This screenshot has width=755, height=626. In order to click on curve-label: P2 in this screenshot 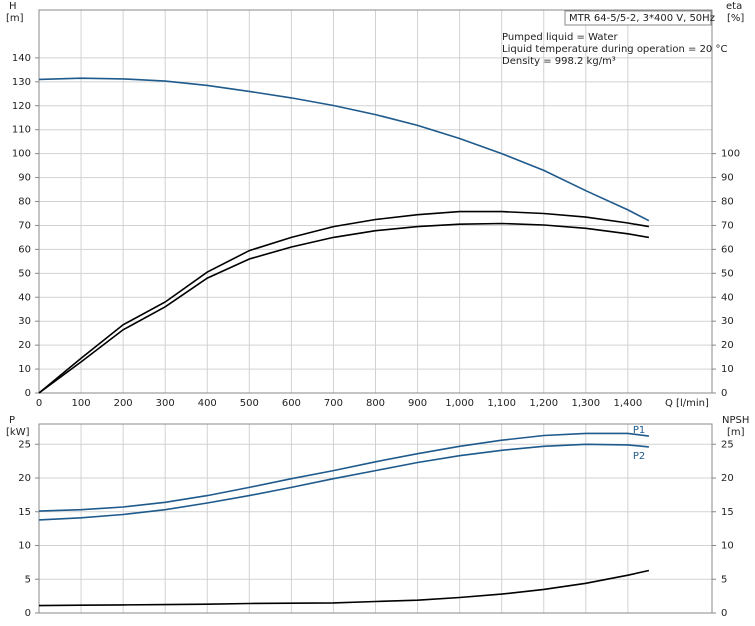, I will do `click(639, 456)`.